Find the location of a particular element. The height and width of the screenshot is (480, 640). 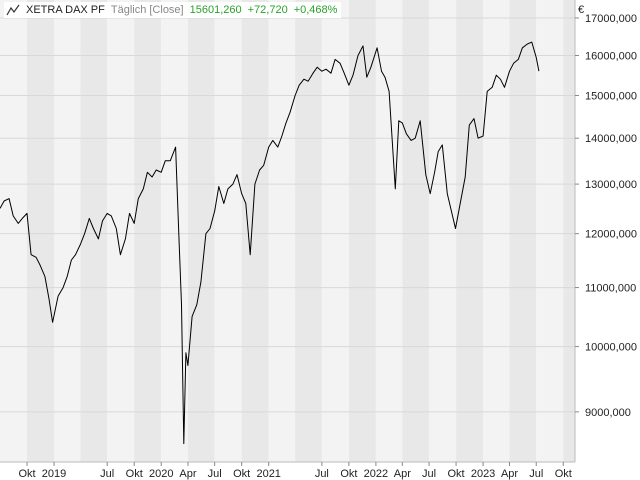

price-change: +72,720 is located at coordinates (267, 10).